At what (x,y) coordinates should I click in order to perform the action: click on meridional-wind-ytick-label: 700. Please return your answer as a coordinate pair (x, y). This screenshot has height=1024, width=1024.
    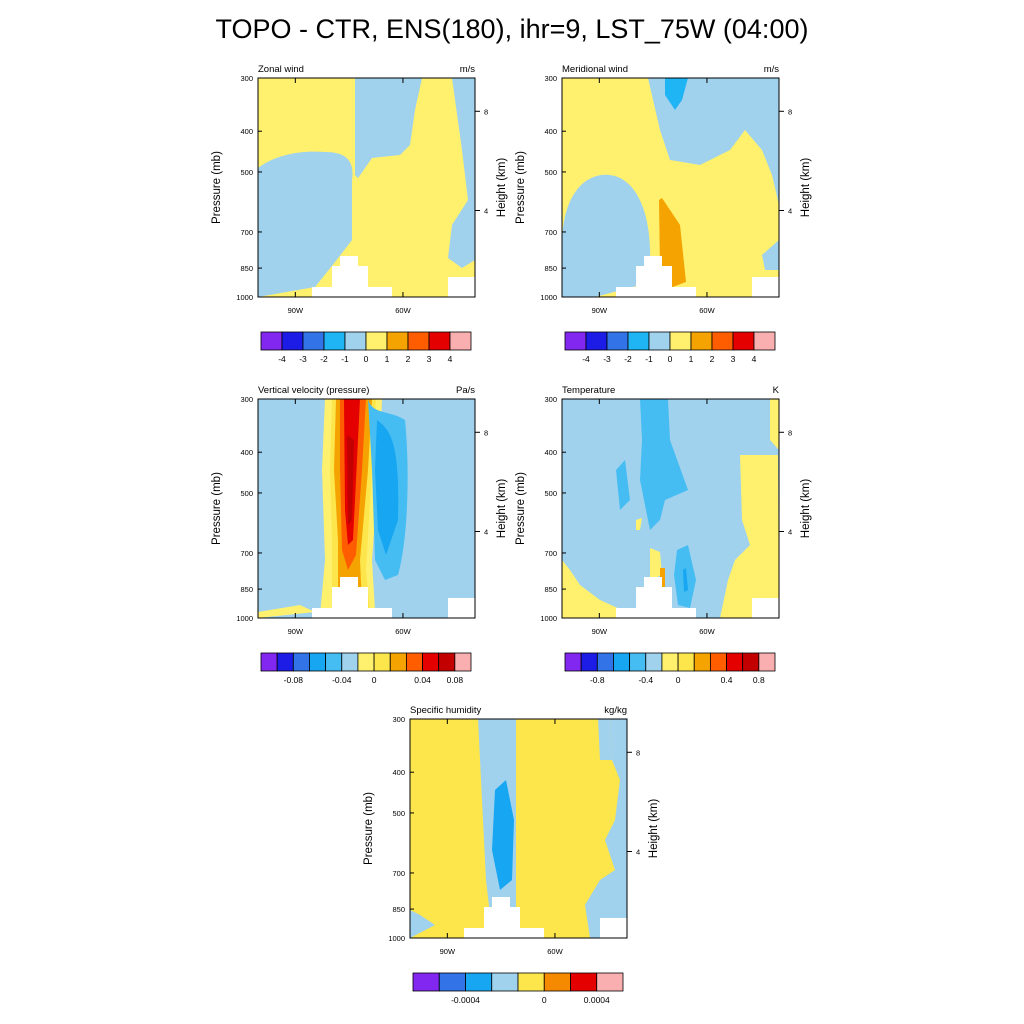
    Looking at the image, I should click on (550, 232).